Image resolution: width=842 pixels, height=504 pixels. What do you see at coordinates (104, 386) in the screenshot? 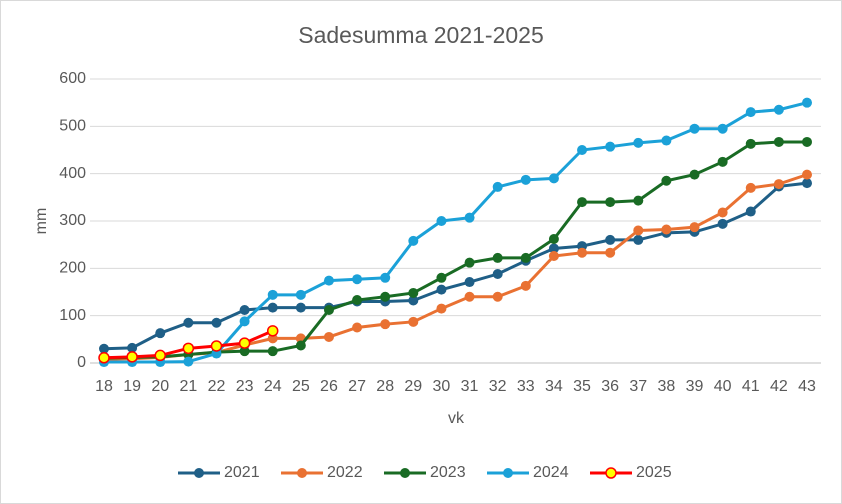
I see `x-tick-label: 18` at bounding box center [104, 386].